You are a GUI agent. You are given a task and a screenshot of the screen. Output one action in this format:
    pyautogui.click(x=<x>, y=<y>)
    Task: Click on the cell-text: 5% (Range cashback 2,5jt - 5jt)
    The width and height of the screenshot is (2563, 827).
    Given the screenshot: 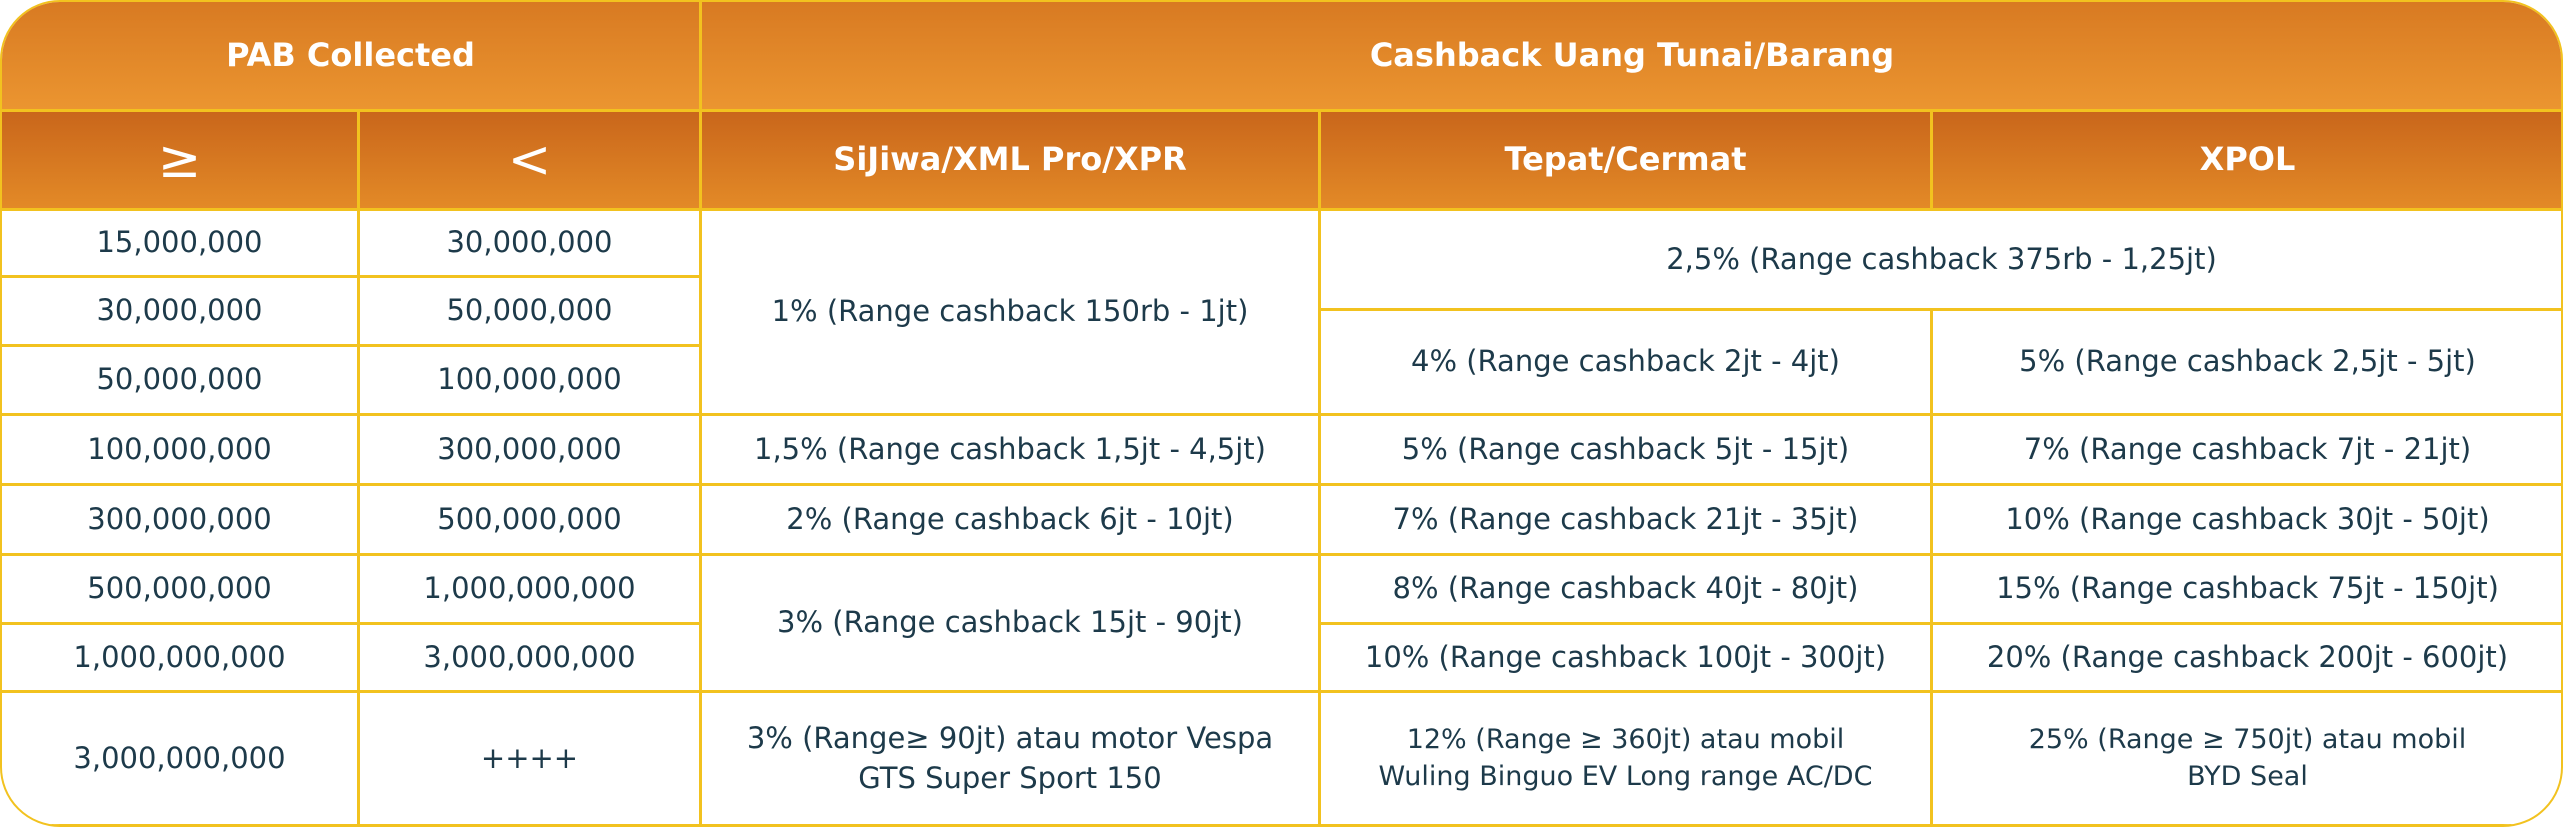 What is the action you would take?
    pyautogui.click(x=2247, y=361)
    